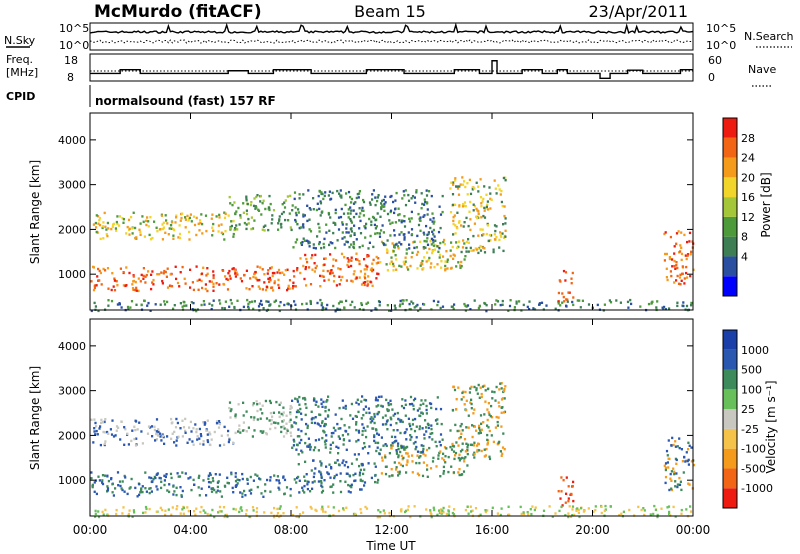  I want to click on colorbar-tick-label: -1000, so click(757, 488).